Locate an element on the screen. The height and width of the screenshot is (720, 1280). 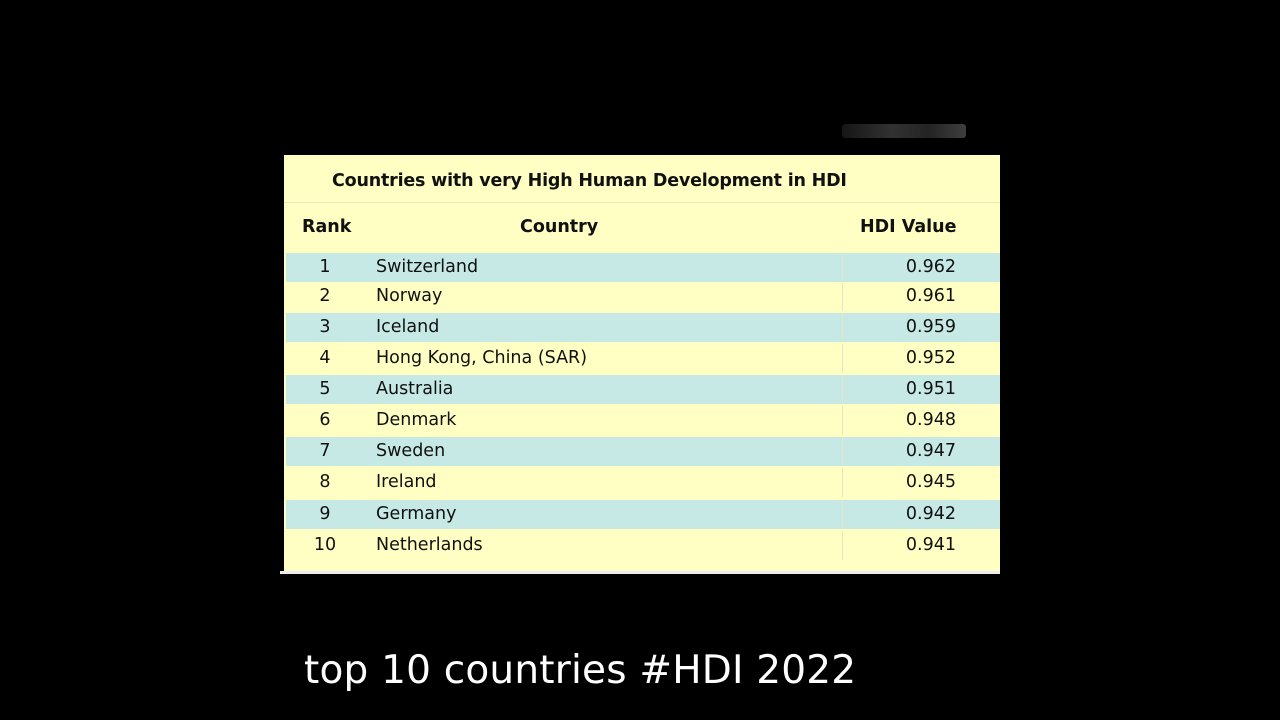
row-rank: 5 is located at coordinates (325, 389).